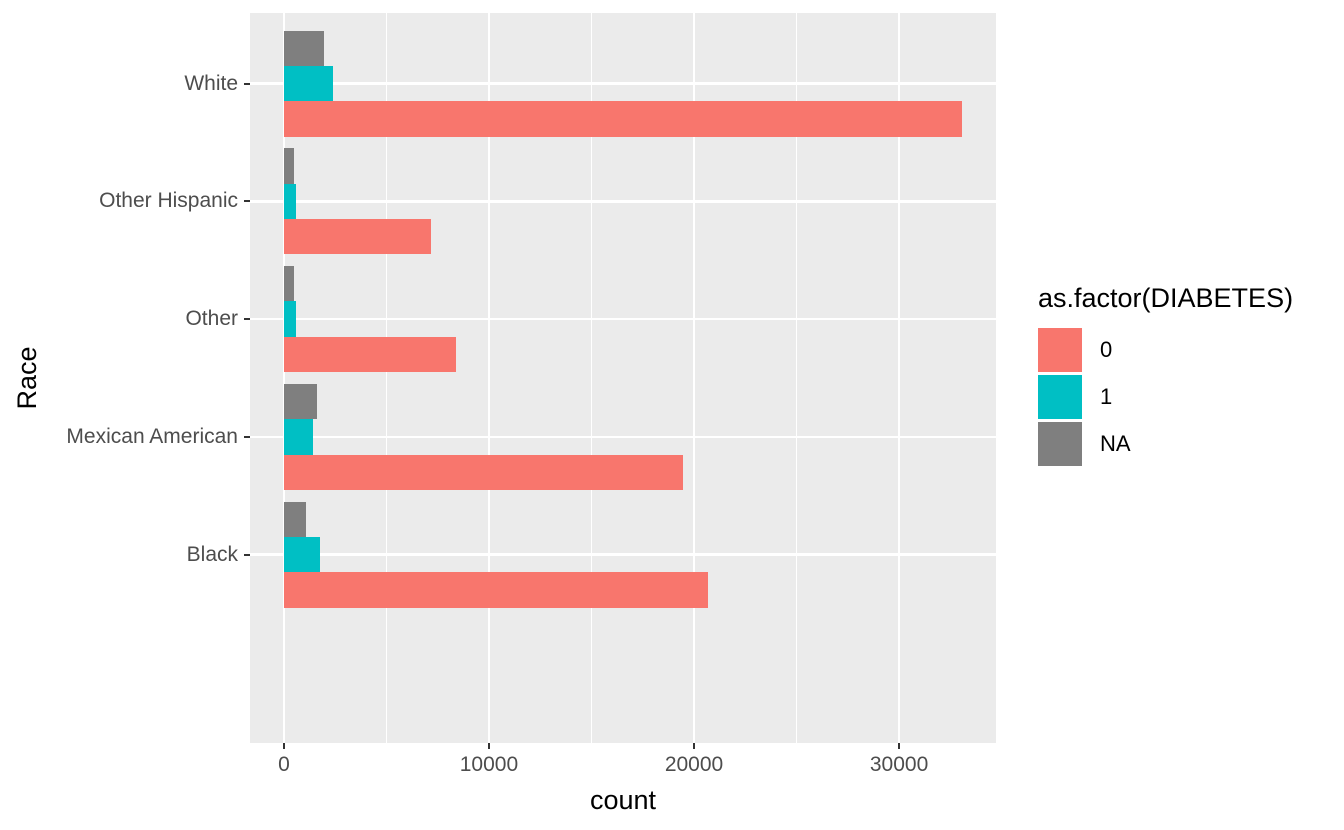 Image resolution: width=1344 pixels, height=830 pixels. What do you see at coordinates (303, 48) in the screenshot?
I see `bar-white-na` at bounding box center [303, 48].